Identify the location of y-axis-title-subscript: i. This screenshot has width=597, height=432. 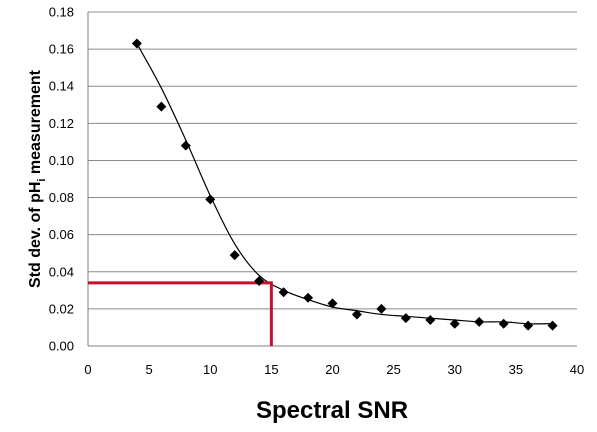
(42, 180).